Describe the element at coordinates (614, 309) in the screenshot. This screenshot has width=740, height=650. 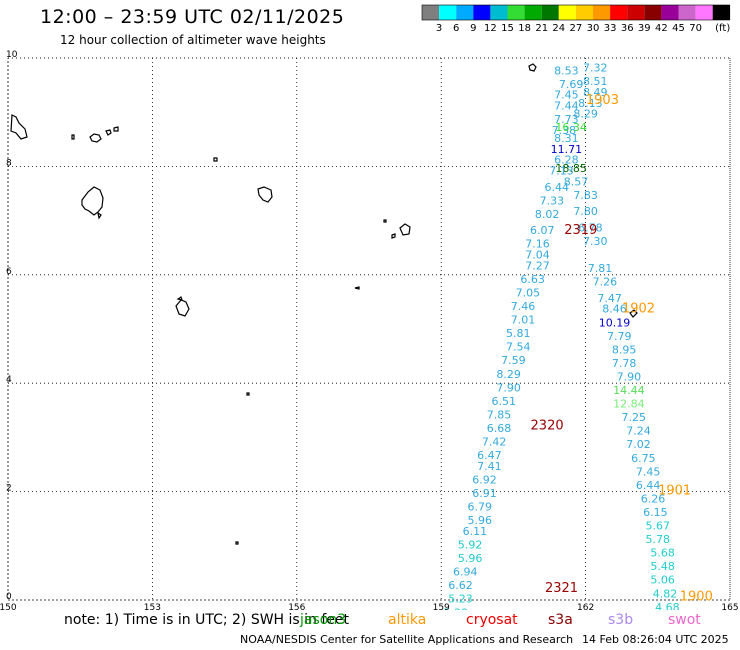
I see `wave-height-value: 8.46` at that location.